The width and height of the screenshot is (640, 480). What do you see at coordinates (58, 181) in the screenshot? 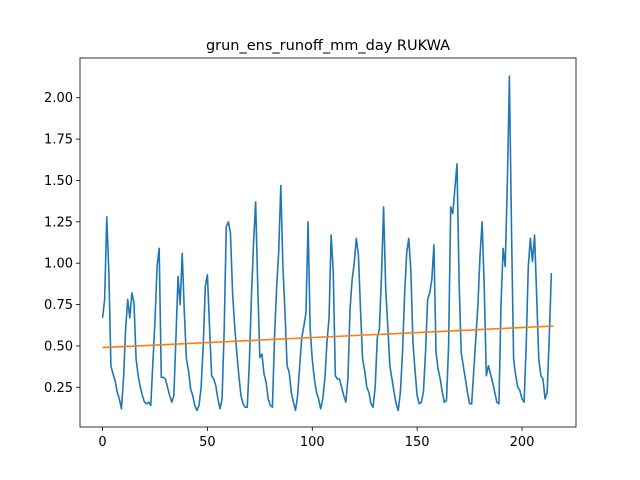
I see `y-tick-label: 1.50` at bounding box center [58, 181].